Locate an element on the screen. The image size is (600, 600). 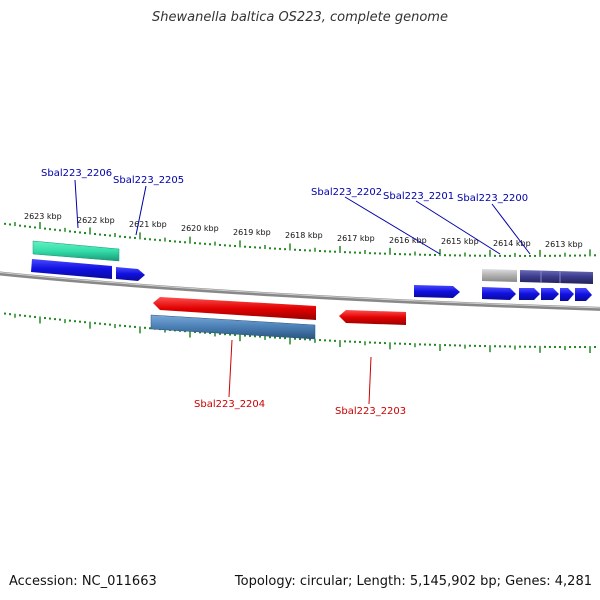
accession-text: Accession: NC_011663 is located at coordinates (83, 581).